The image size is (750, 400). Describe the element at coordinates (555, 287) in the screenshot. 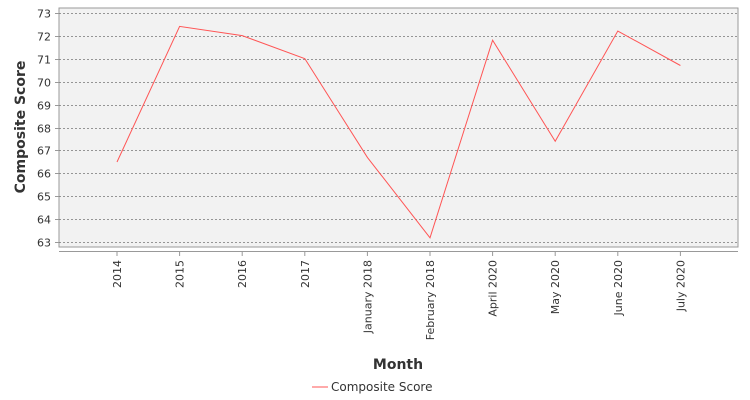

I see `x-tick-label: May 2020` at that location.